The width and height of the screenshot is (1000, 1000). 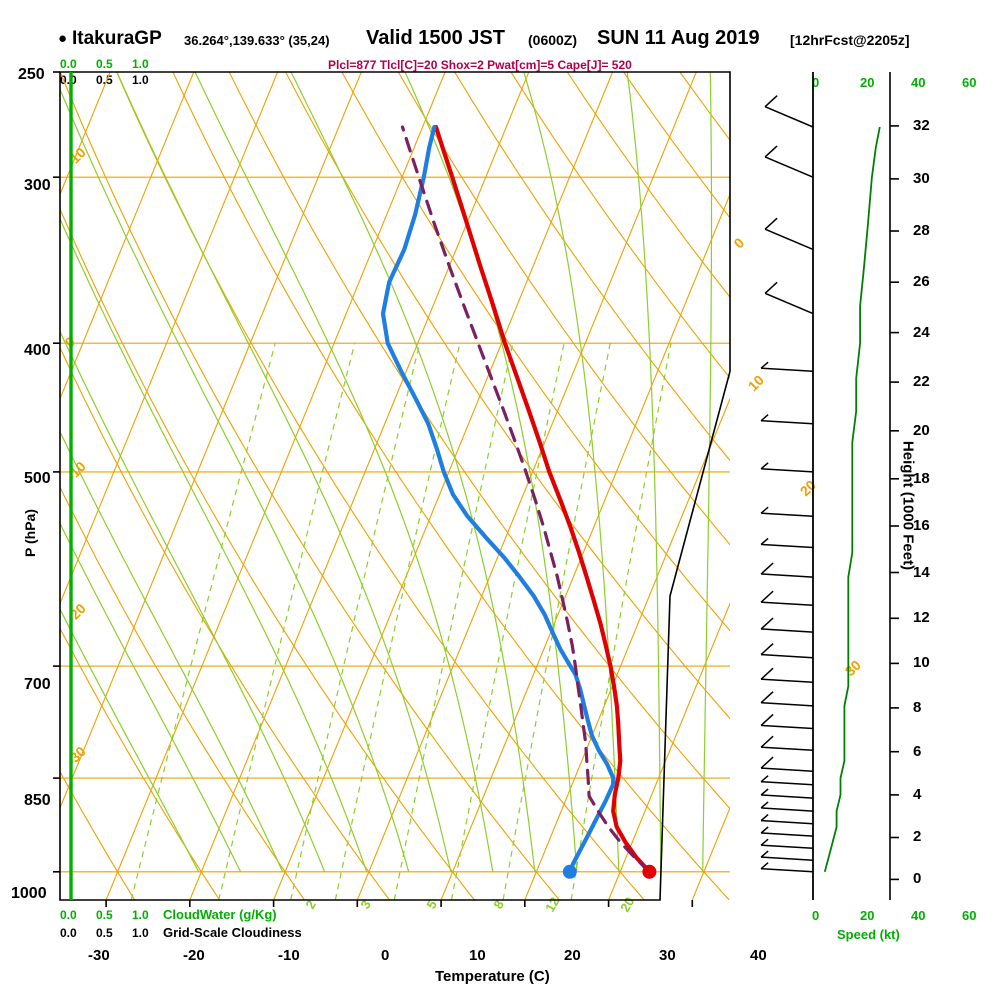 What do you see at coordinates (921, 125) in the screenshot?
I see `height-tick-32: 32` at bounding box center [921, 125].